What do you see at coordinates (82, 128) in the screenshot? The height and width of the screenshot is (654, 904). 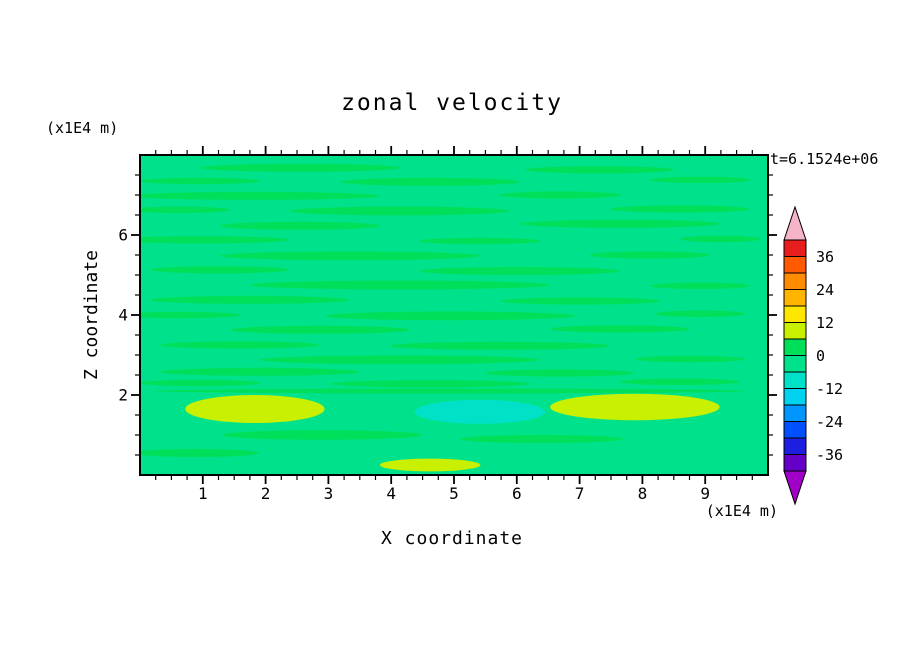 I see `y-axis-unit: (x1E4 m)` at bounding box center [82, 128].